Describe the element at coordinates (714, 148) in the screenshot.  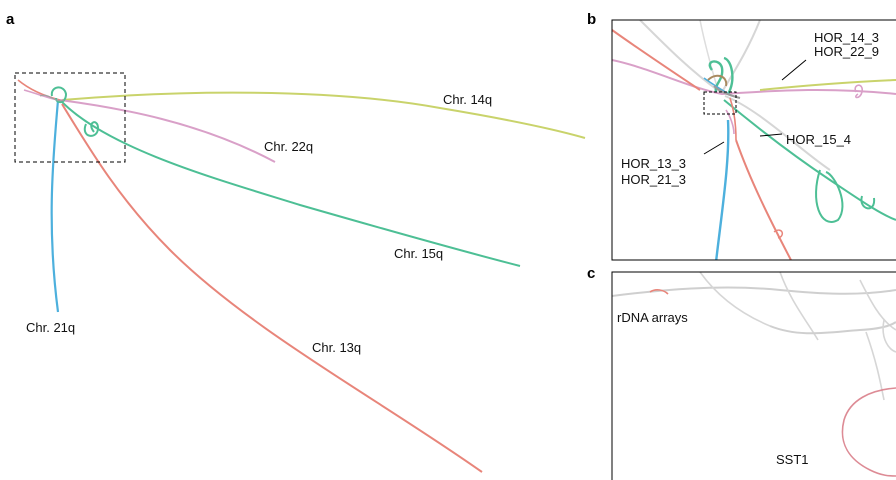
I see `leader-hor13` at that location.